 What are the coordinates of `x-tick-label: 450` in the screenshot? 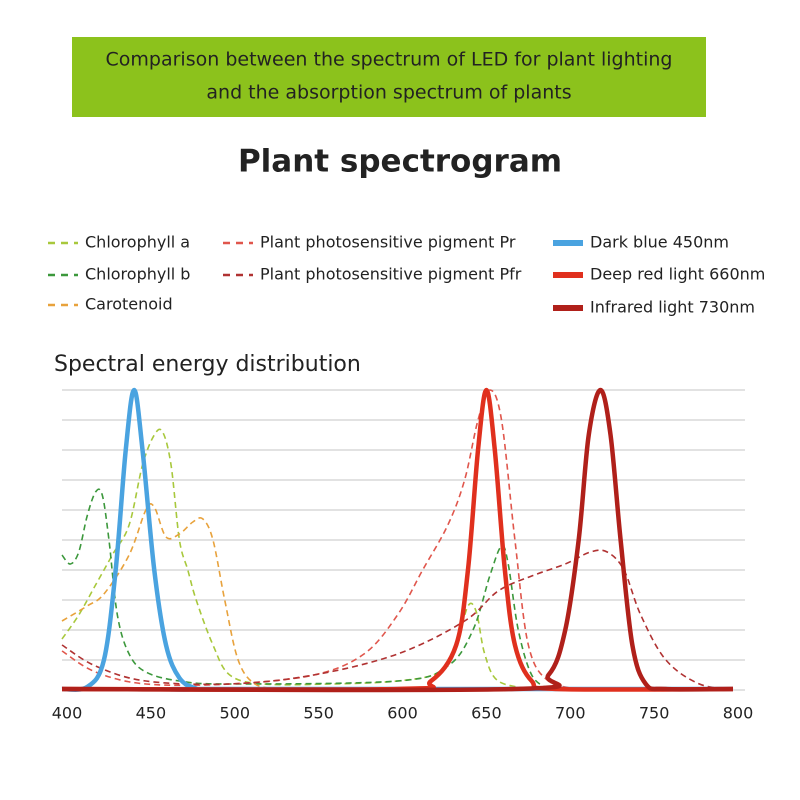 It's located at (151, 713).